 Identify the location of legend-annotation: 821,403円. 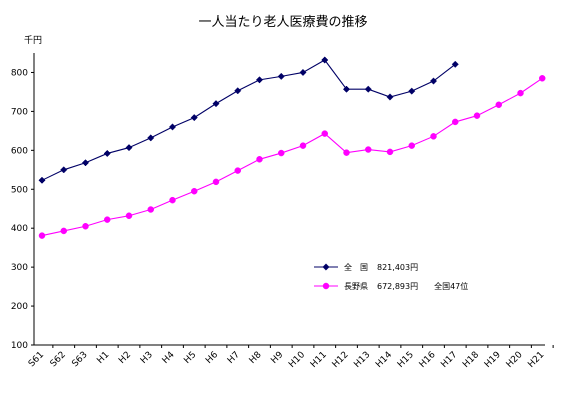
(397, 267).